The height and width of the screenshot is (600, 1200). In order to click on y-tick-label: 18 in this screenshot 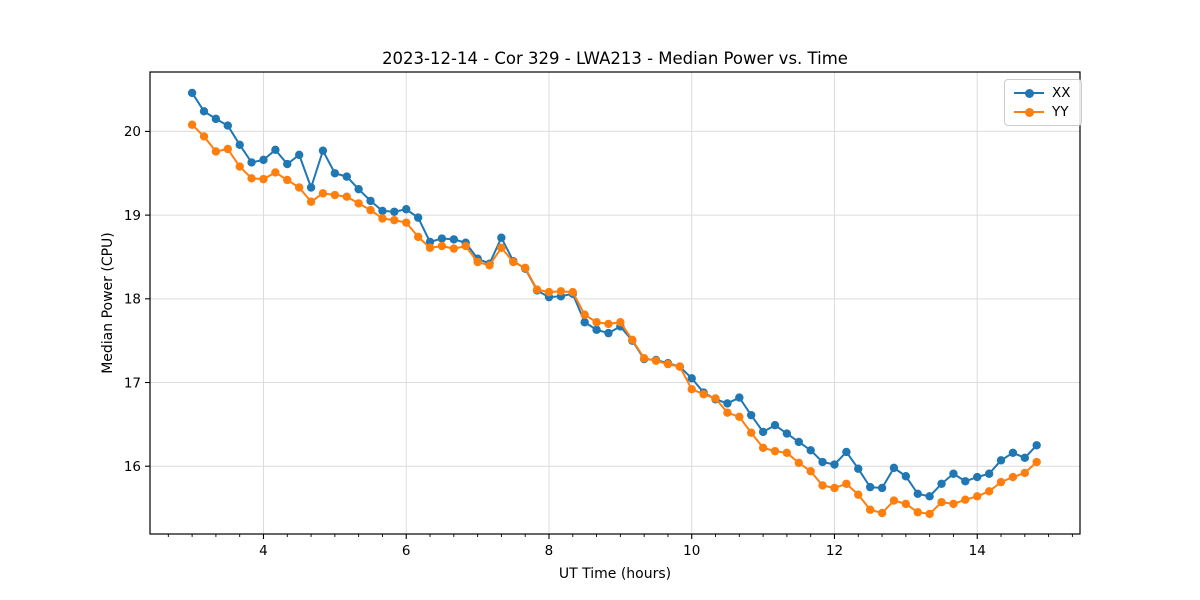, I will do `click(132, 300)`.